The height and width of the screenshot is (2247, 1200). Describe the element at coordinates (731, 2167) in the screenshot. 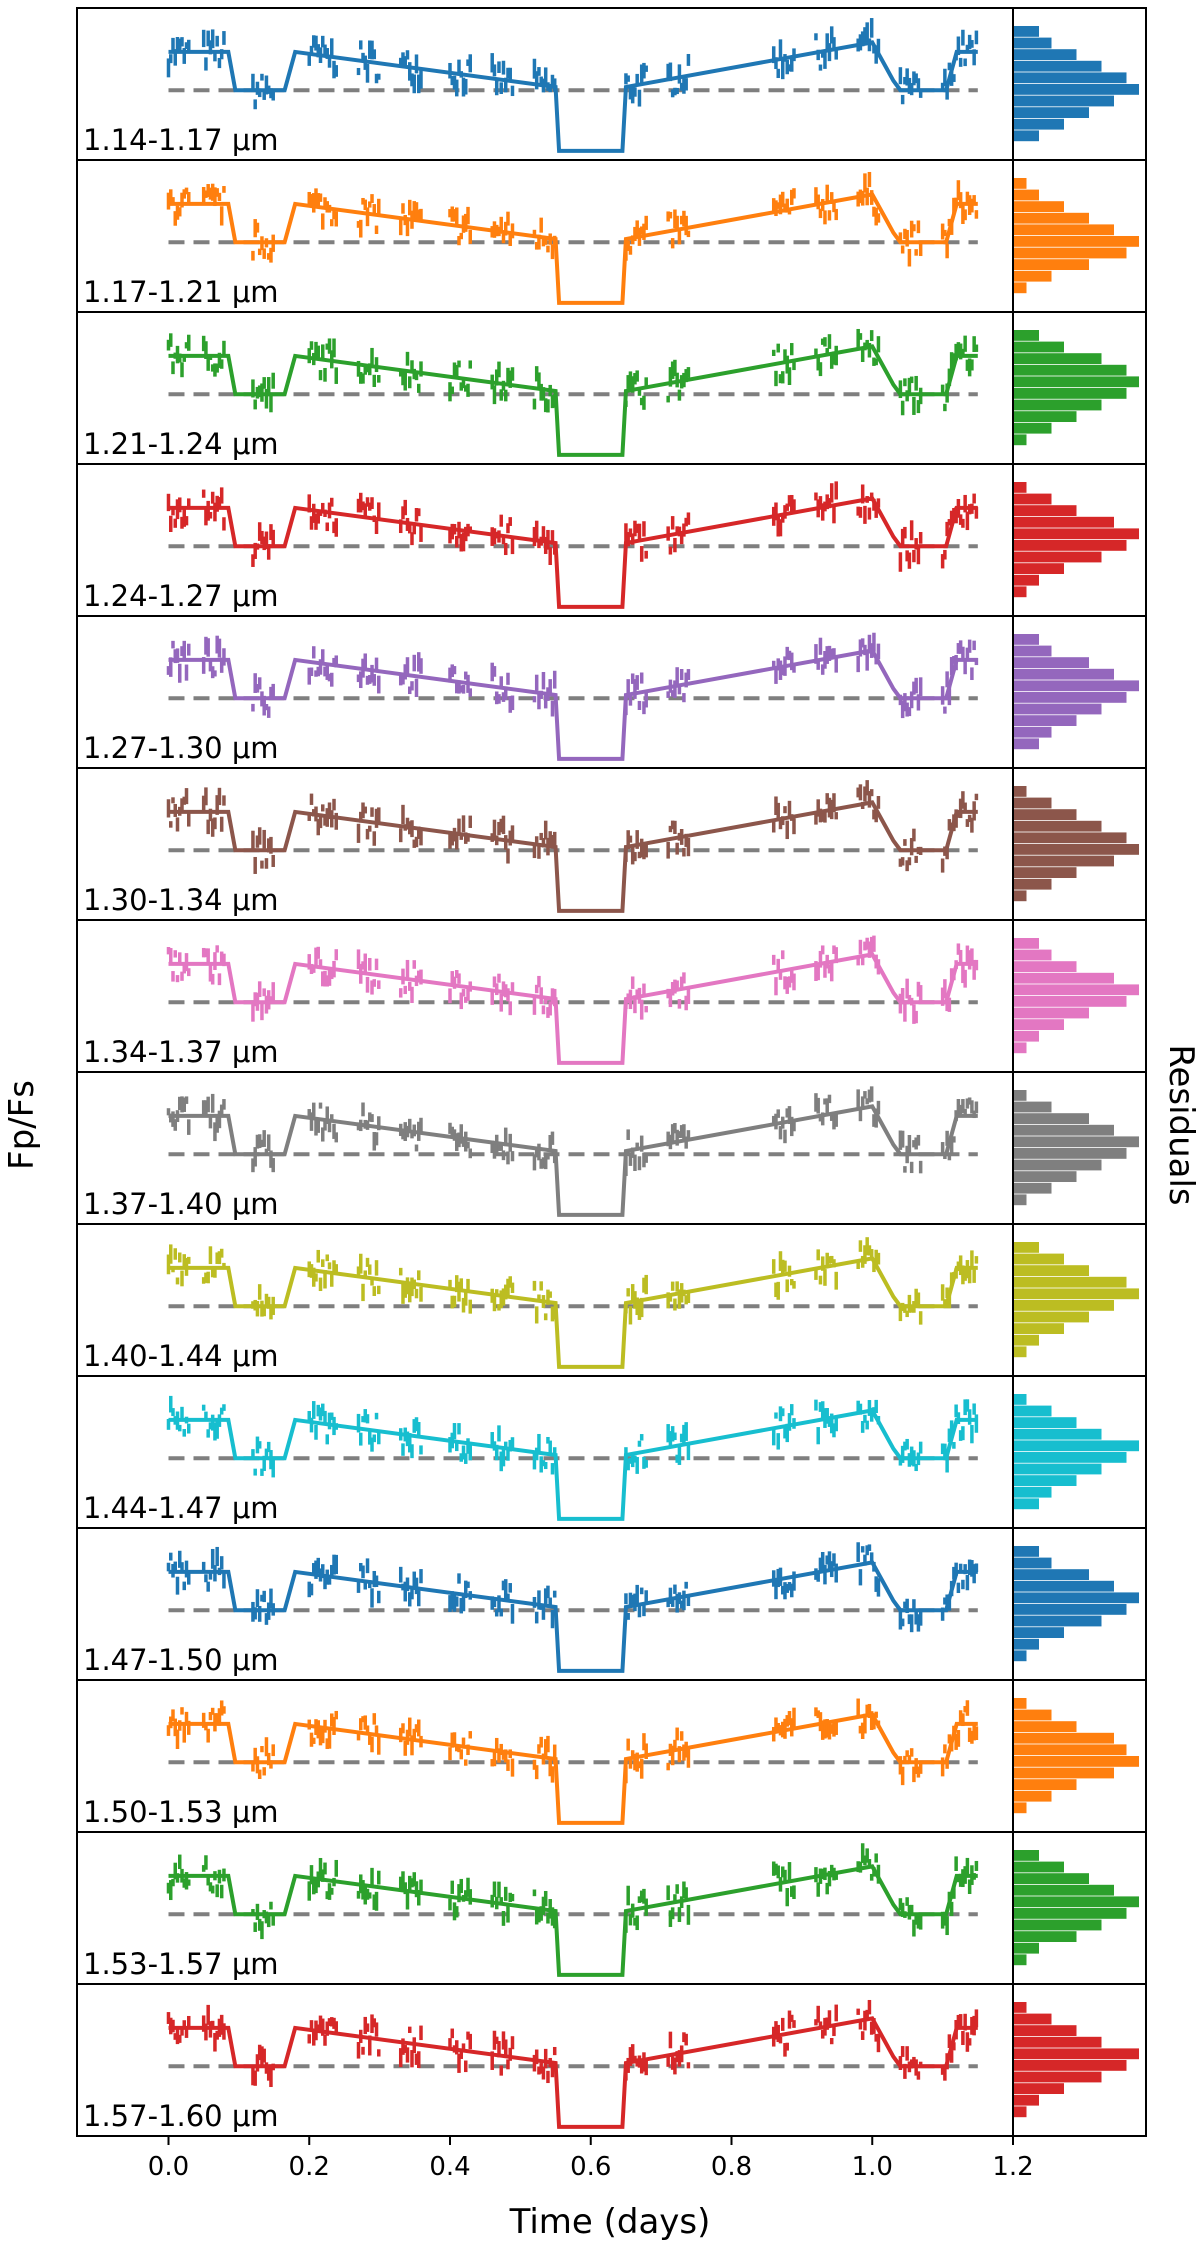

I see `x-tick-label: 0.8` at that location.